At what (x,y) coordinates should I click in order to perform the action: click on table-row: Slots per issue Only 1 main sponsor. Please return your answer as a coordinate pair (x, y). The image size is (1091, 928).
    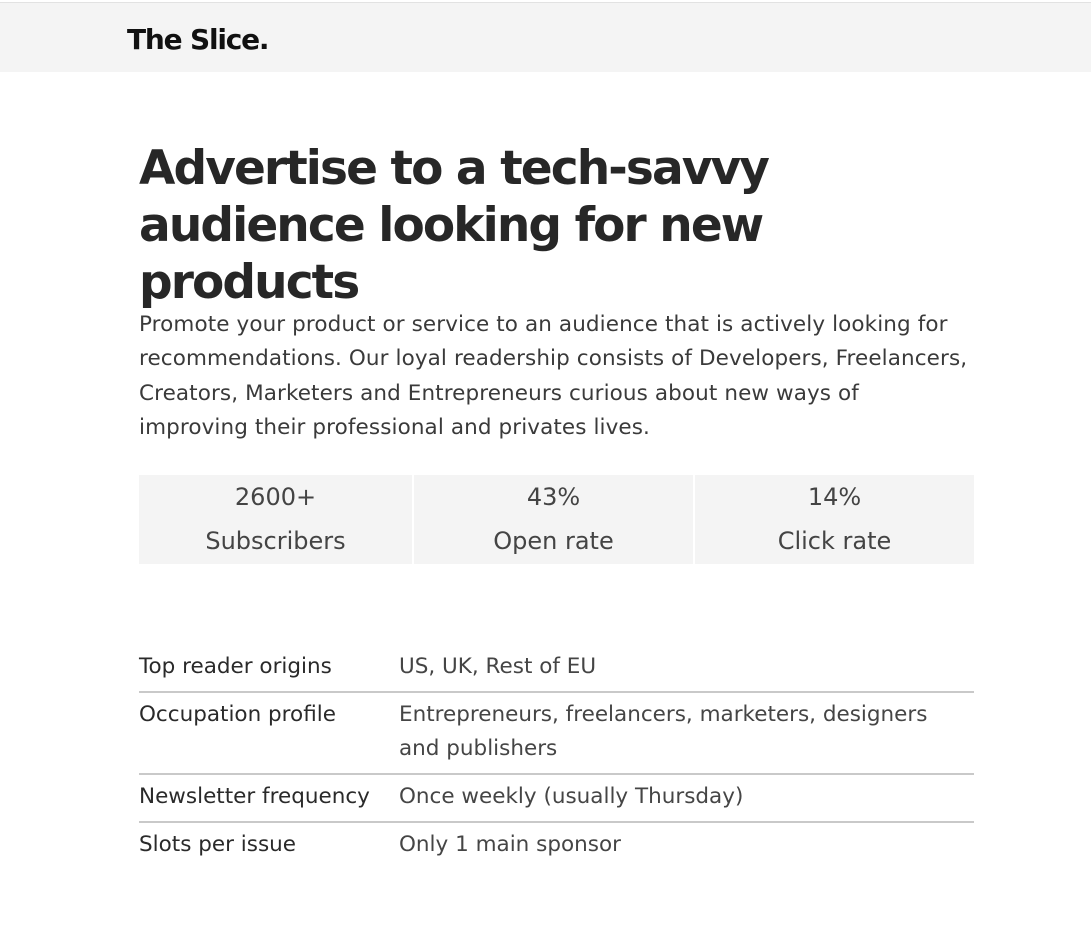
    Looking at the image, I should click on (556, 845).